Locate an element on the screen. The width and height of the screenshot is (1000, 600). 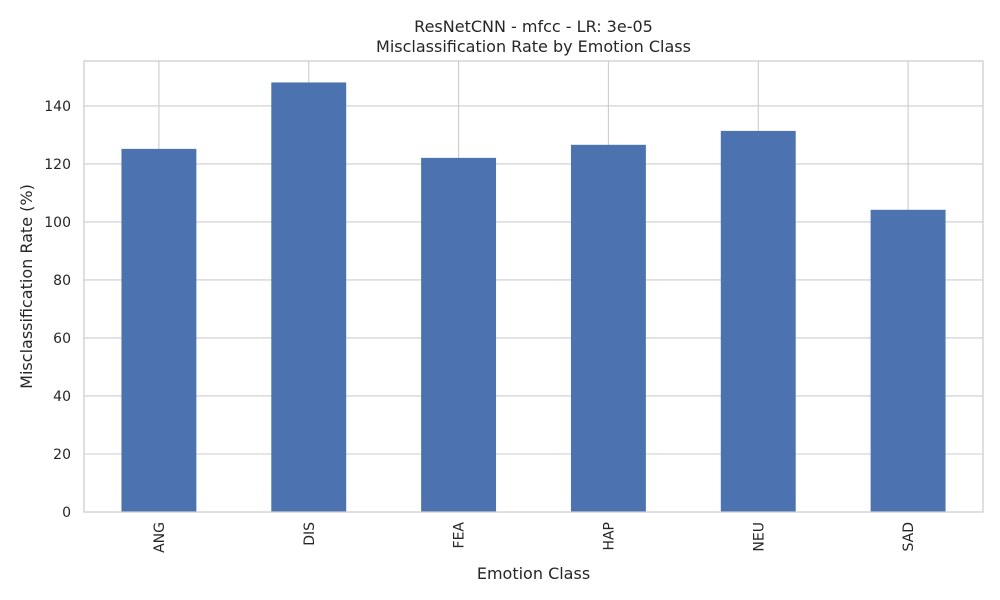
bar-dis is located at coordinates (309, 297).